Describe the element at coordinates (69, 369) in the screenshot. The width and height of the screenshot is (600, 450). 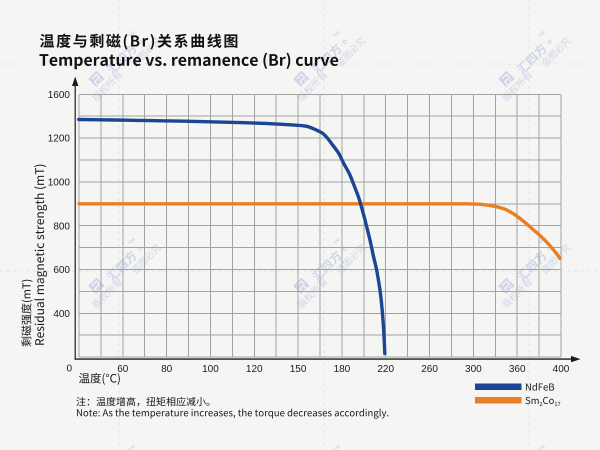
I see `svg-text: 0` at that location.